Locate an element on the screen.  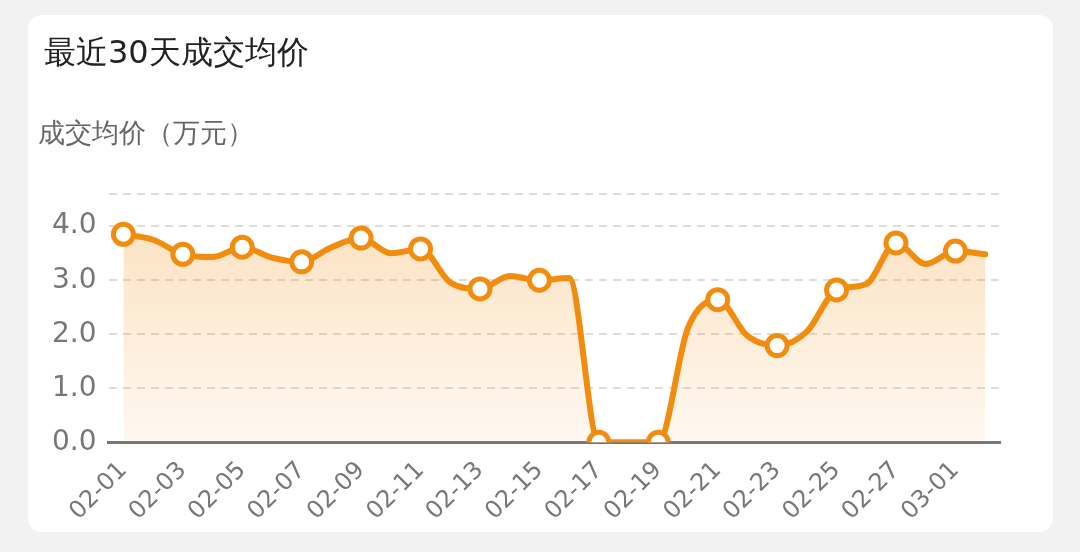
y-tick-label: 0.0 is located at coordinates (74, 440).